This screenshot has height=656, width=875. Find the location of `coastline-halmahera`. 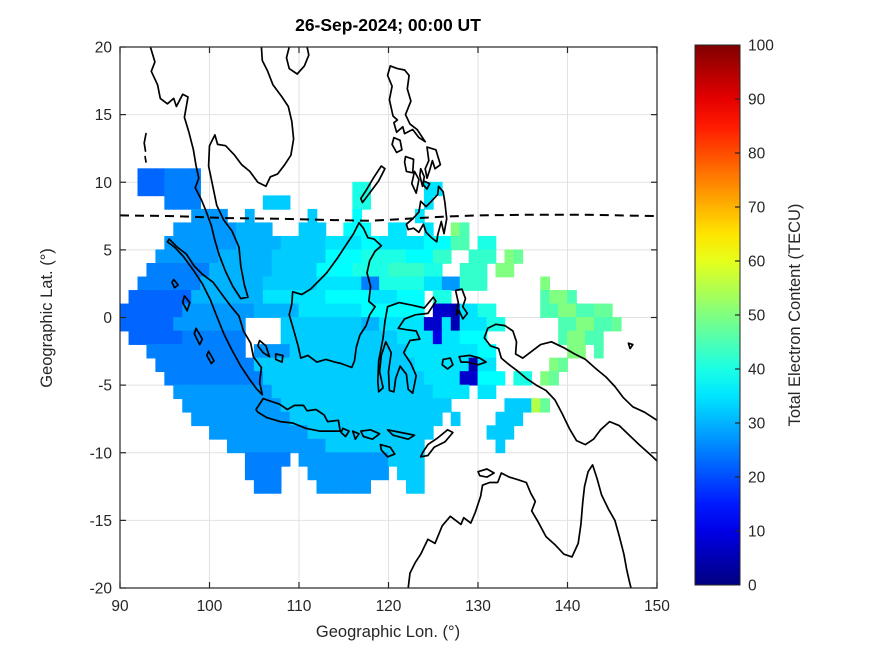

coastline-halmahera is located at coordinates (461, 304).